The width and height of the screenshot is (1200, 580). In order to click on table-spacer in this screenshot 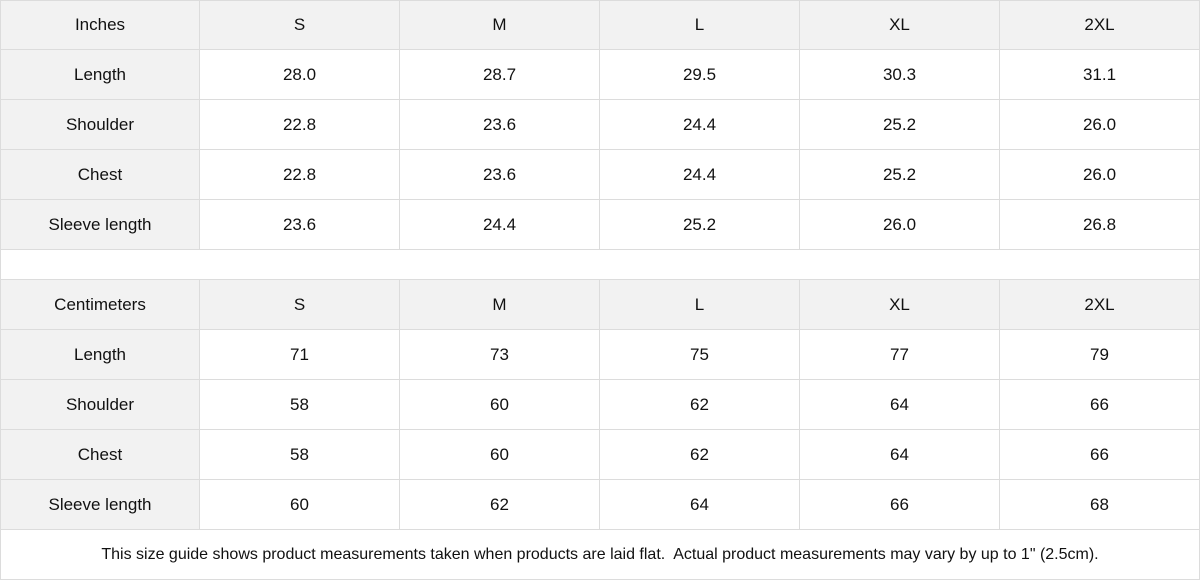, I will do `click(600, 265)`.